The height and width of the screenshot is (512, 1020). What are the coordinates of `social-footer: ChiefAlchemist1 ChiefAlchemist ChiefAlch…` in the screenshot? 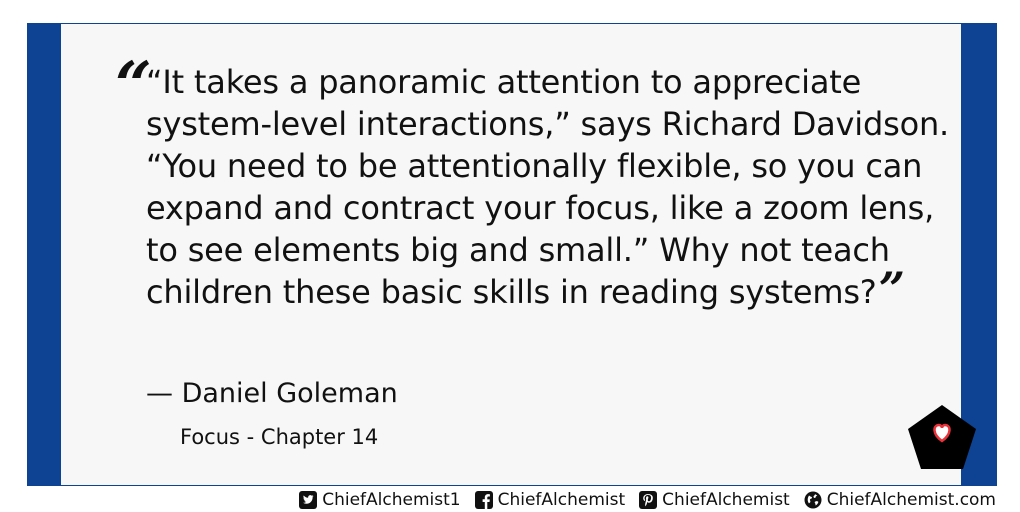 It's located at (647, 500).